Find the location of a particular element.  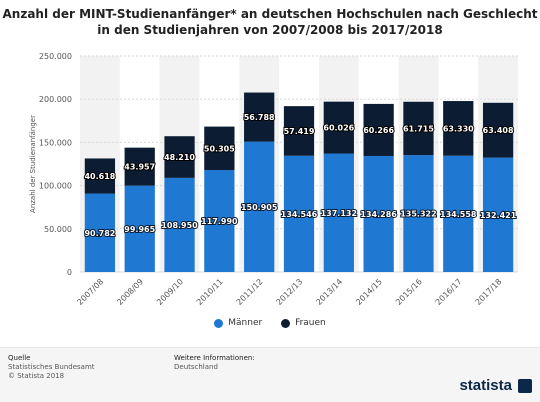

value-label-women: 63.330 is located at coordinates (458, 128).